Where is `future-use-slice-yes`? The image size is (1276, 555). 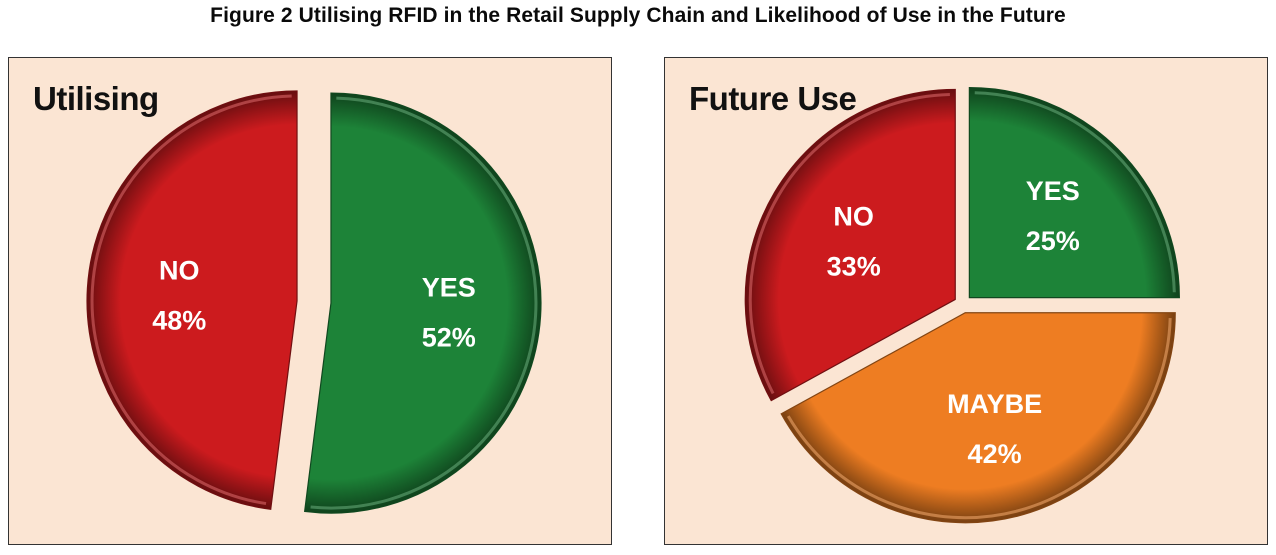 future-use-slice-yes is located at coordinates (1074, 193).